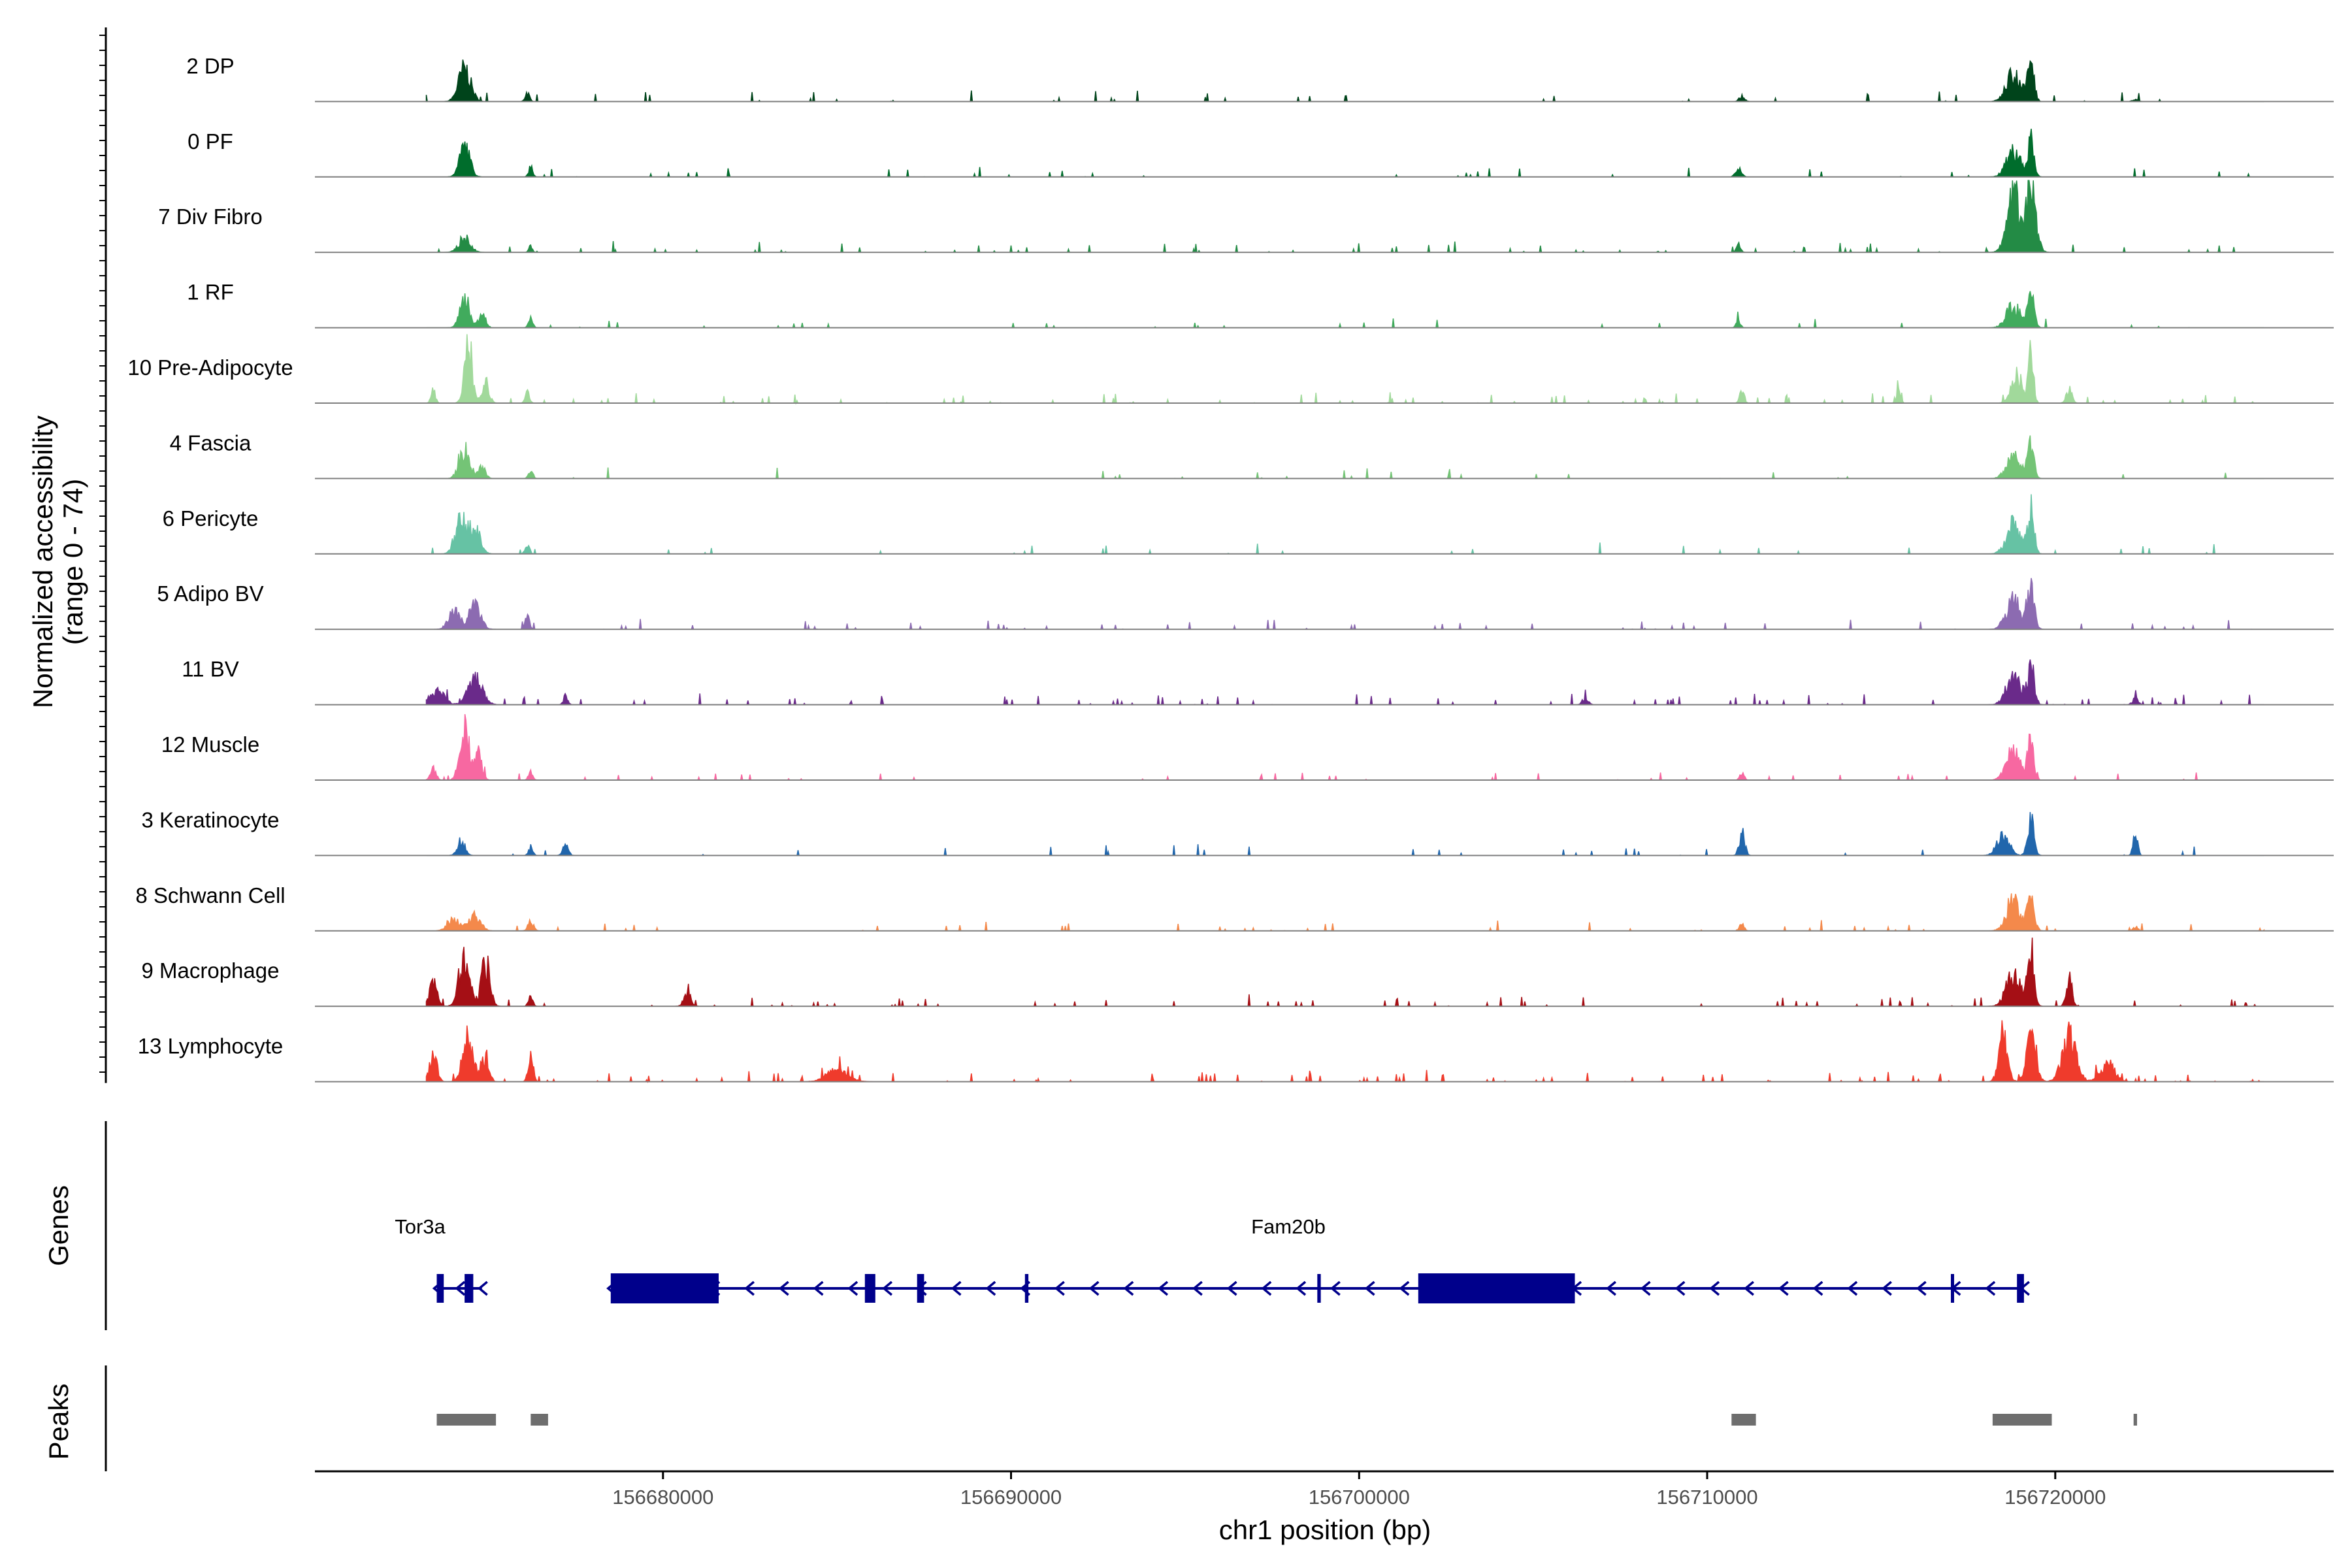  I want to click on x-tick-label: 156690000, so click(1011, 1497).